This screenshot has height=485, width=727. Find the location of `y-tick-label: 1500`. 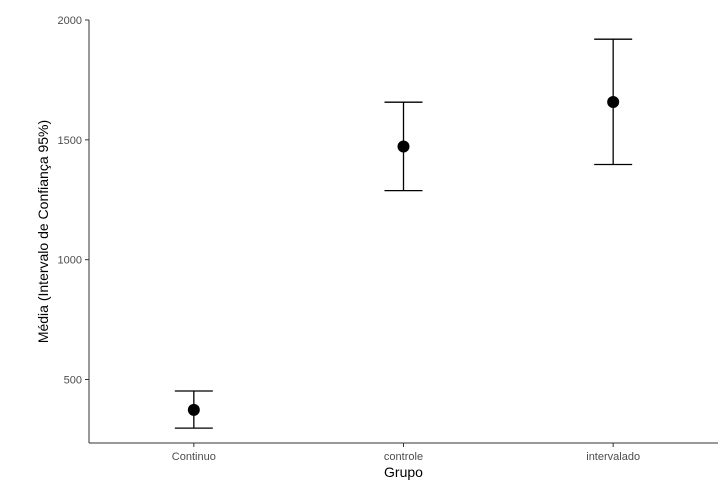

y-tick-label: 1500 is located at coordinates (70, 141).